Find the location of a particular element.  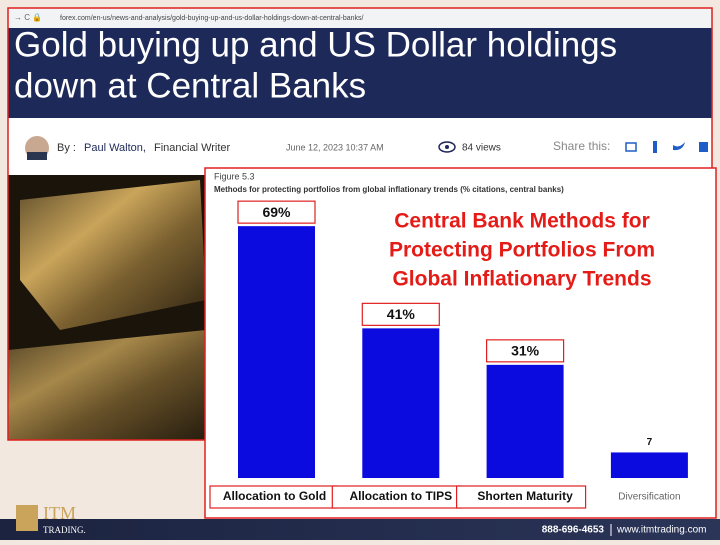

category-label-box is located at coordinates (521, 497).